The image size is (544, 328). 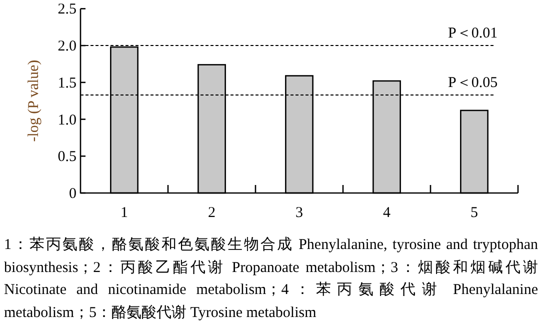 What do you see at coordinates (67, 10) in the screenshot?
I see `y-tick-label: 2.5` at bounding box center [67, 10].